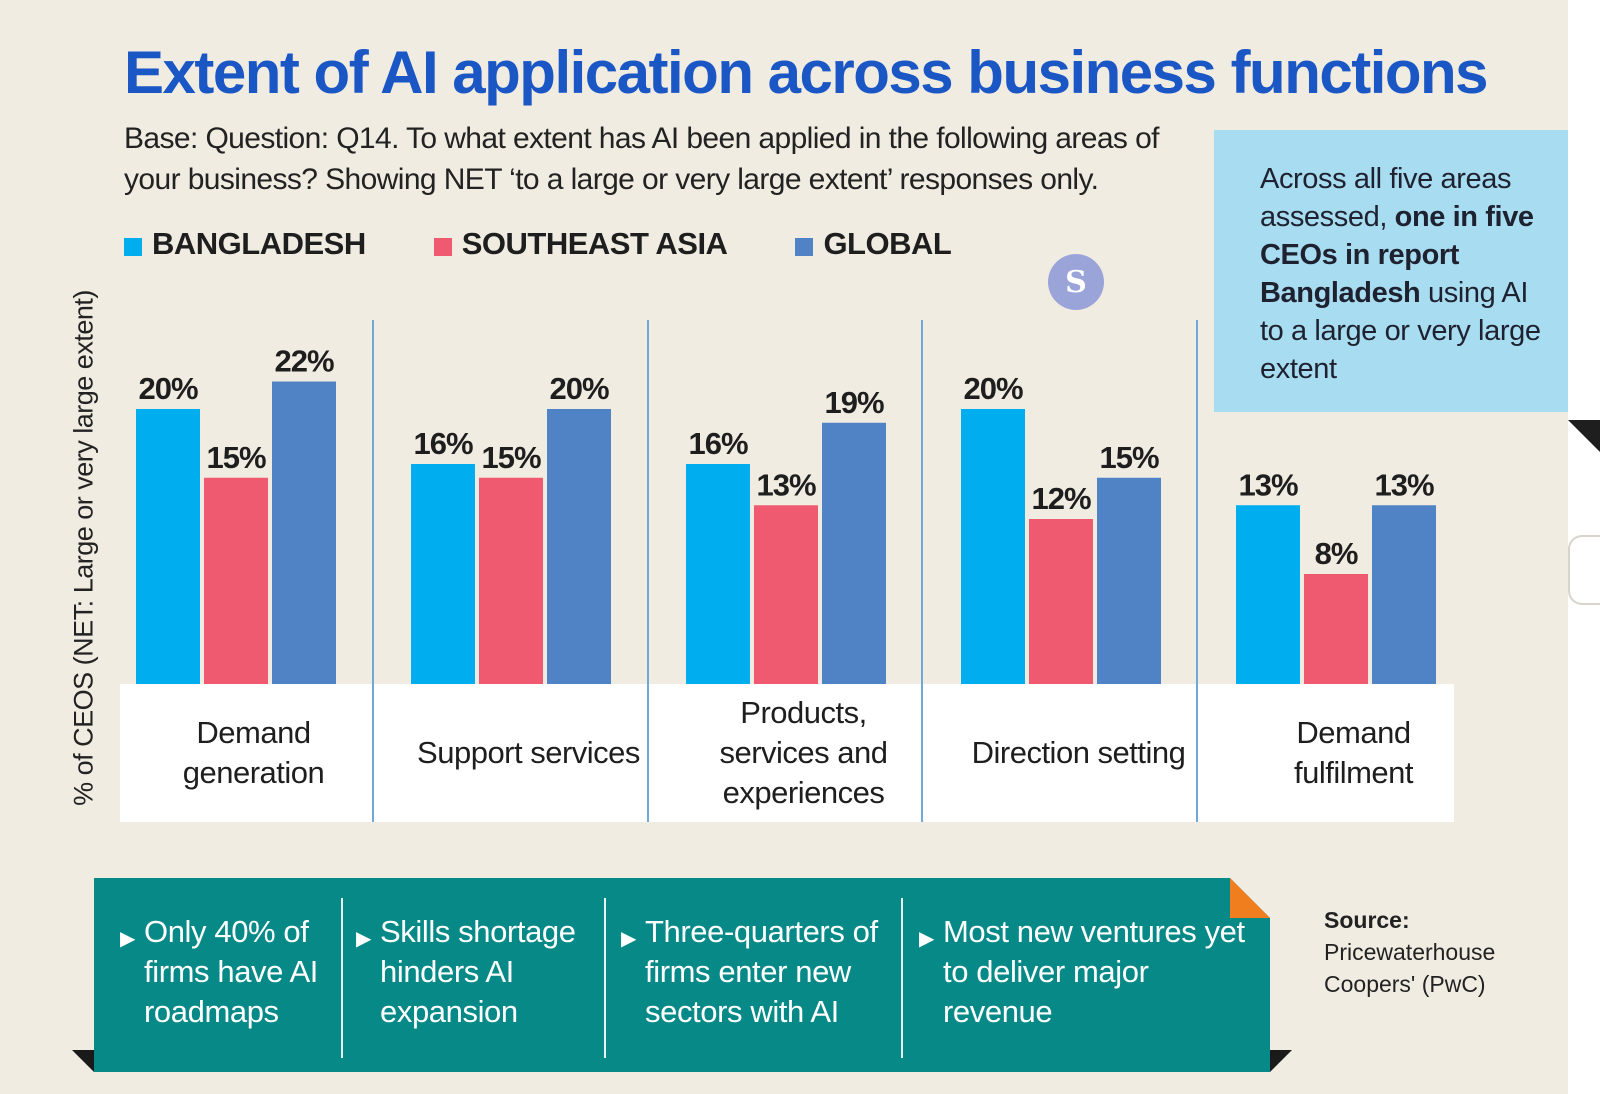  Describe the element at coordinates (1076, 282) in the screenshot. I see `publisher-logo-icon: S` at that location.